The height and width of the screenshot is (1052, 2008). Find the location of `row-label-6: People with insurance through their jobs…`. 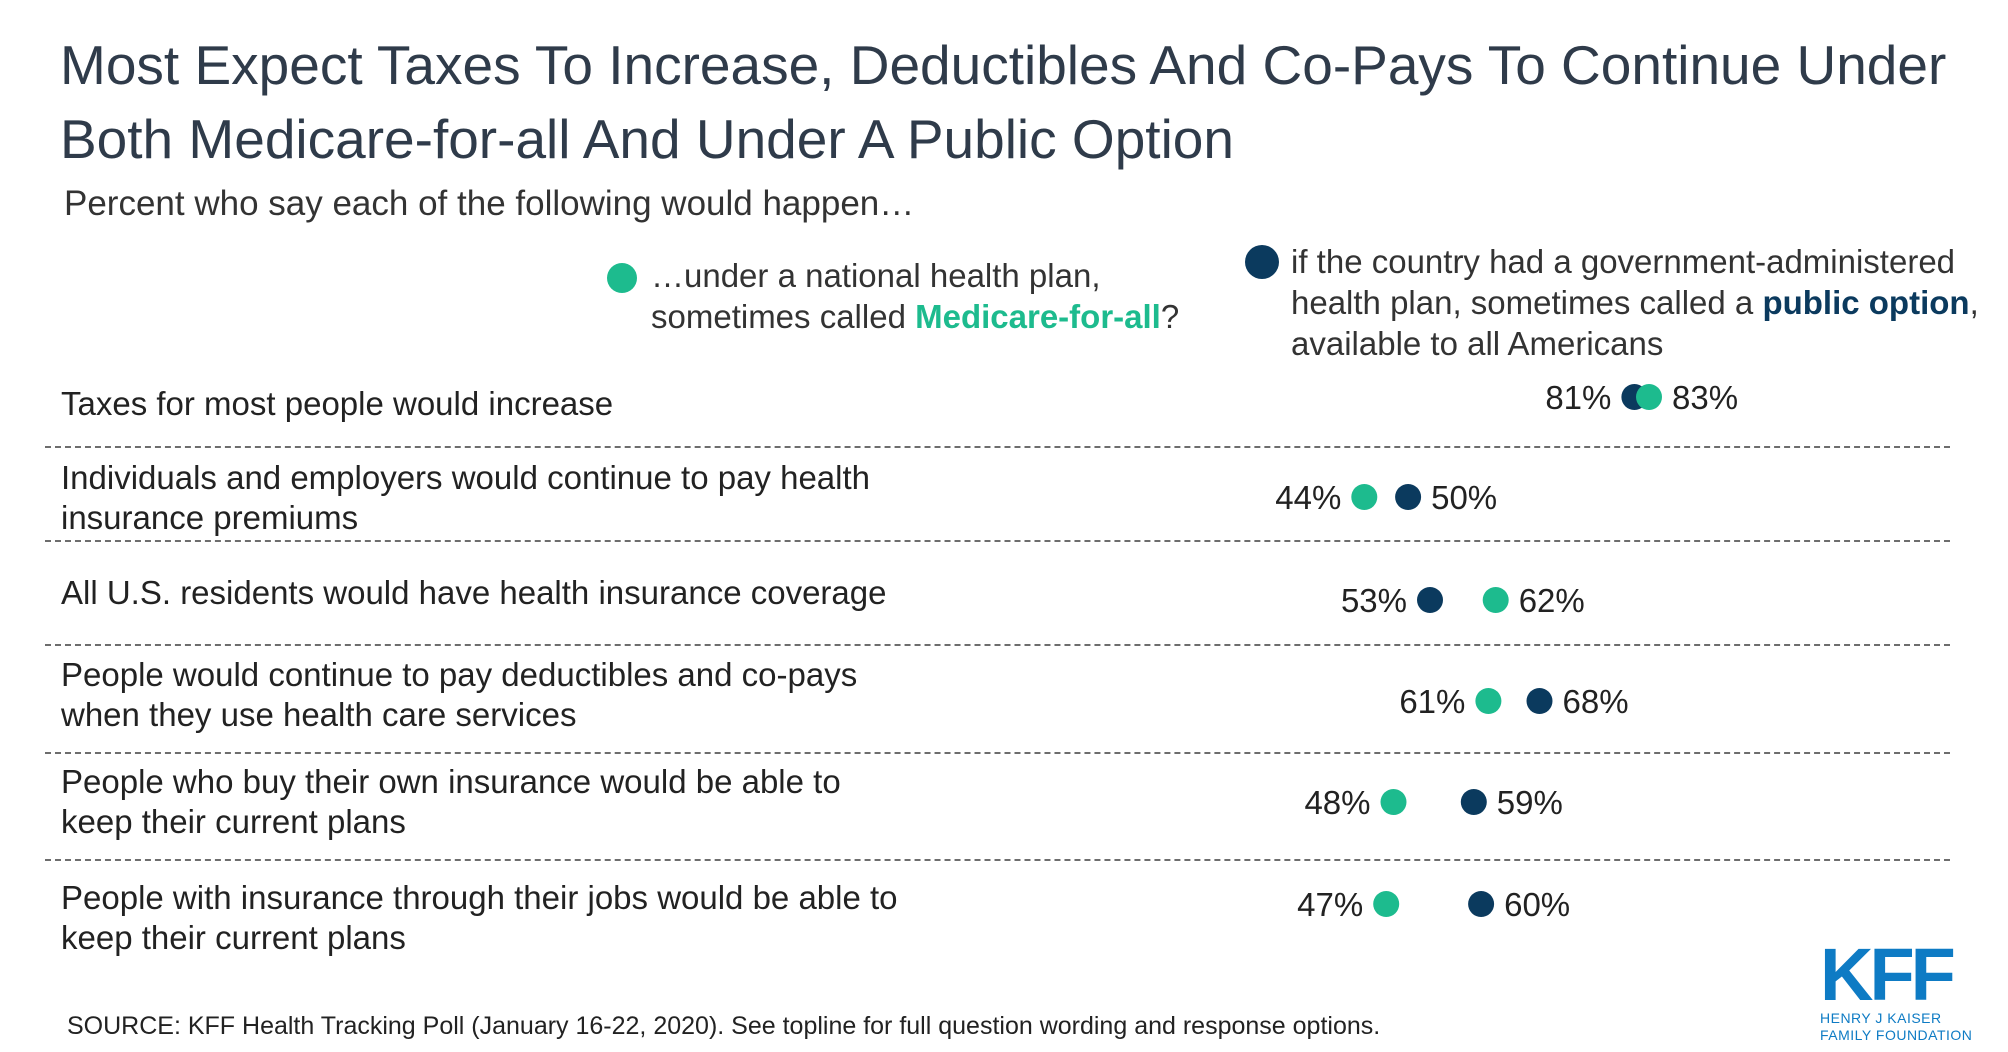

row-label-6: People with insurance through their jobs… is located at coordinates (479, 917).